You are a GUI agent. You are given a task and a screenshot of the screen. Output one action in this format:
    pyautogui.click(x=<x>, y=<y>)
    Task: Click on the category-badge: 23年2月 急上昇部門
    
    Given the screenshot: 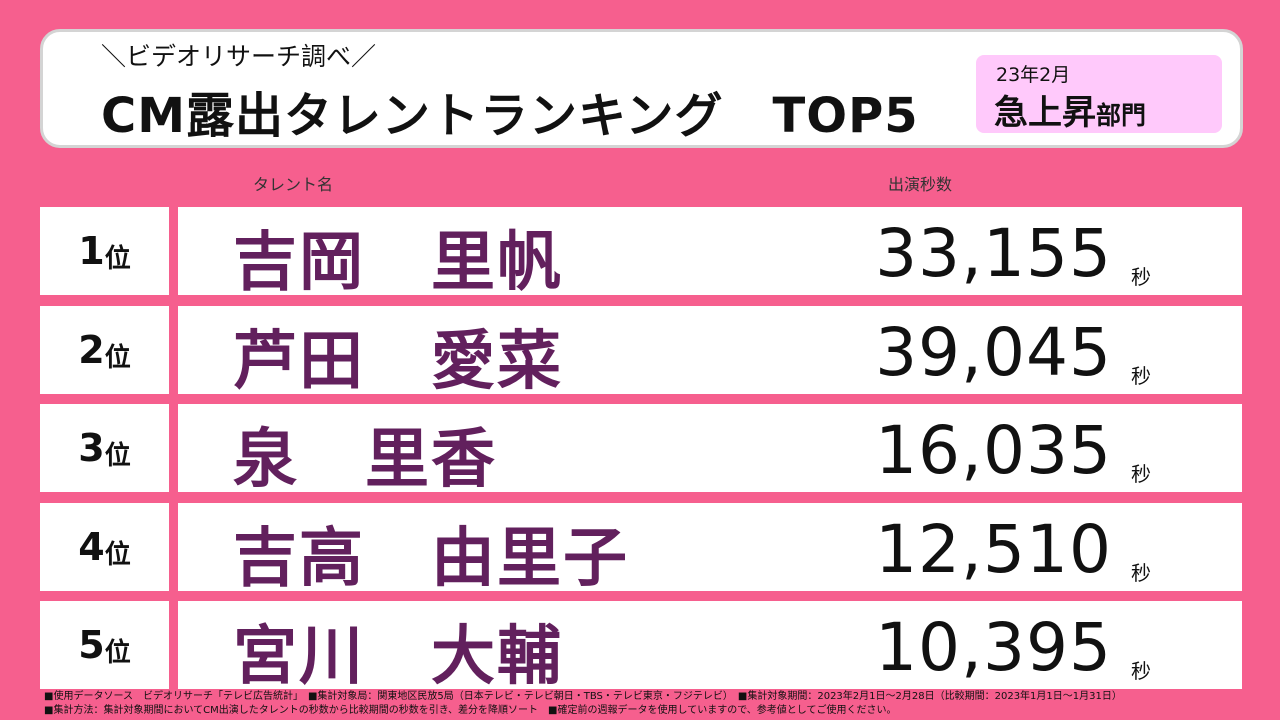 What is the action you would take?
    pyautogui.click(x=1099, y=94)
    